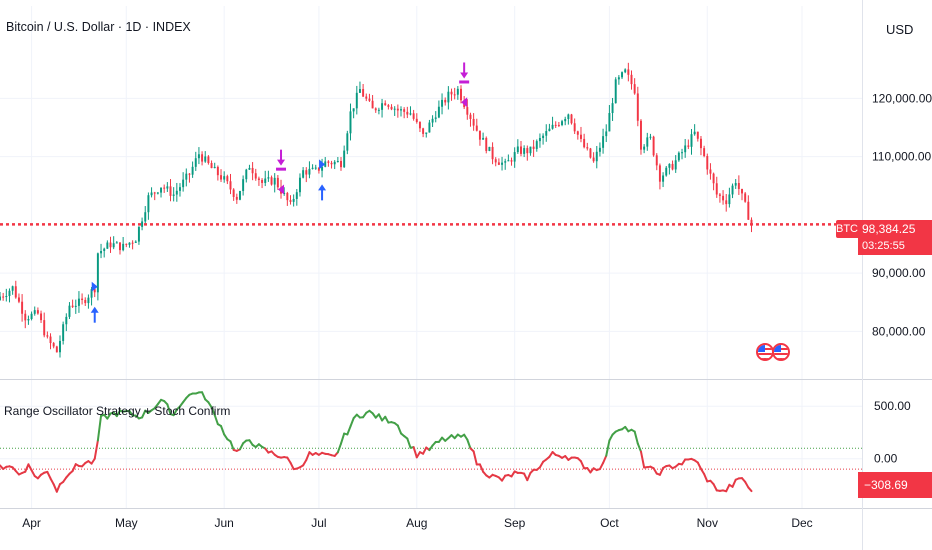 The image size is (932, 550). What do you see at coordinates (281, 169) in the screenshot?
I see `exit-marker` at bounding box center [281, 169].